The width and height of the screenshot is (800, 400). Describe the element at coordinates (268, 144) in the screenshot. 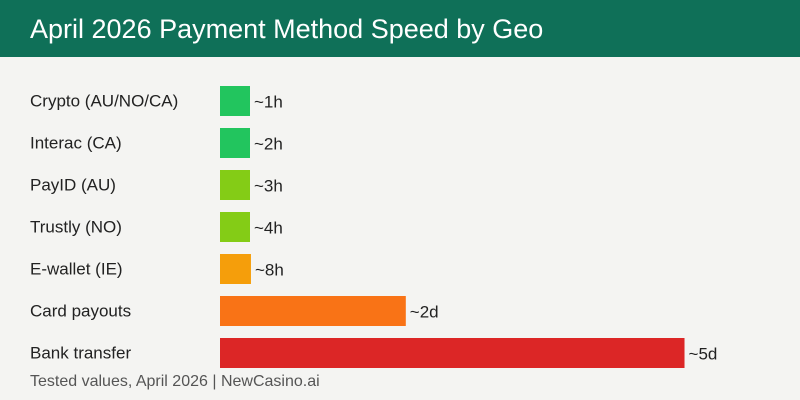

I see `value-label: ~2h` at that location.